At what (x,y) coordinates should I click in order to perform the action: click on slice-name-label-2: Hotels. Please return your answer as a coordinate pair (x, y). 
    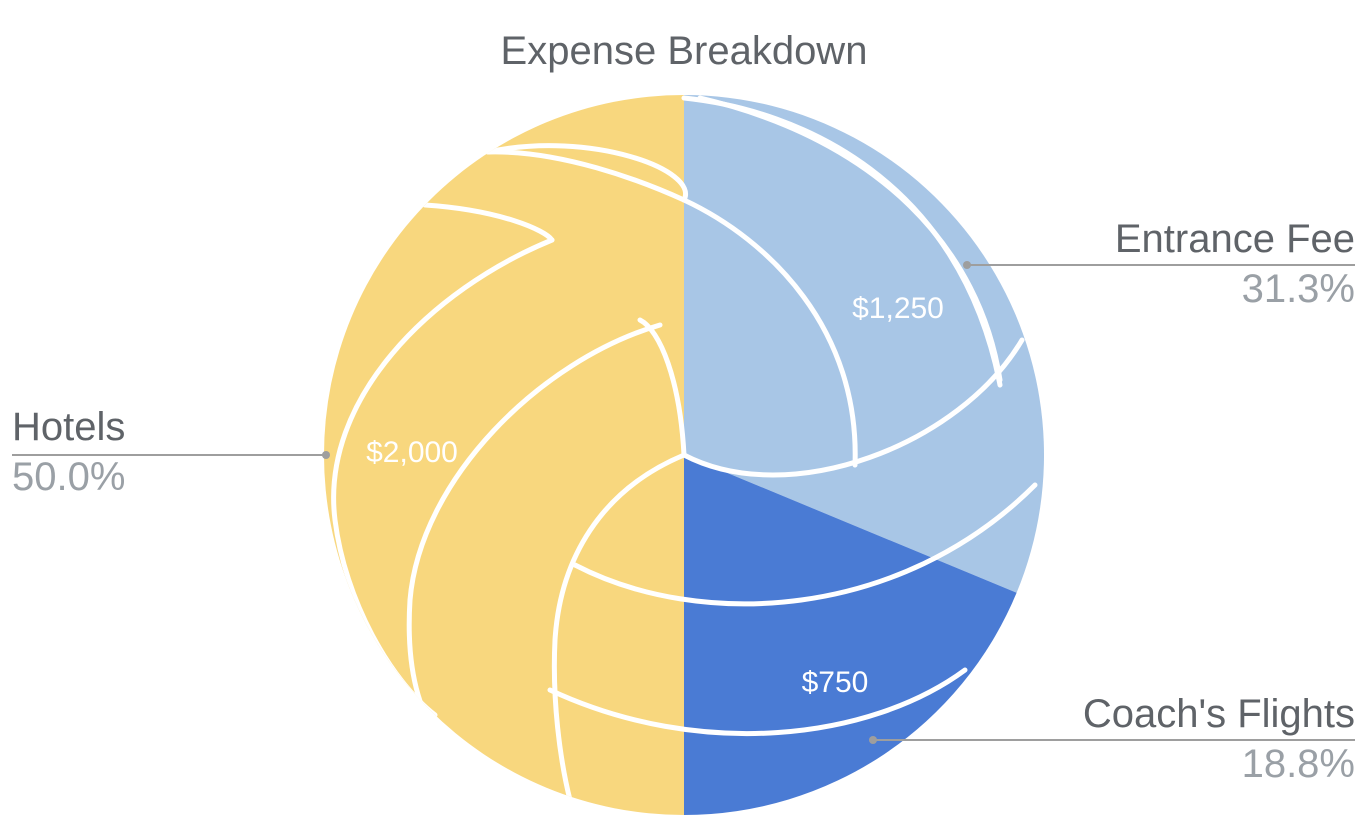
    Looking at the image, I should click on (68, 427).